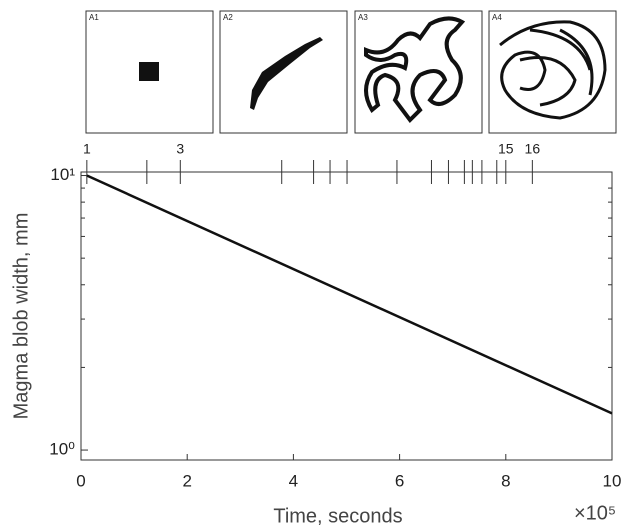  What do you see at coordinates (21, 316) in the screenshot?
I see `y-axis-label: Magma blob width, mm` at bounding box center [21, 316].